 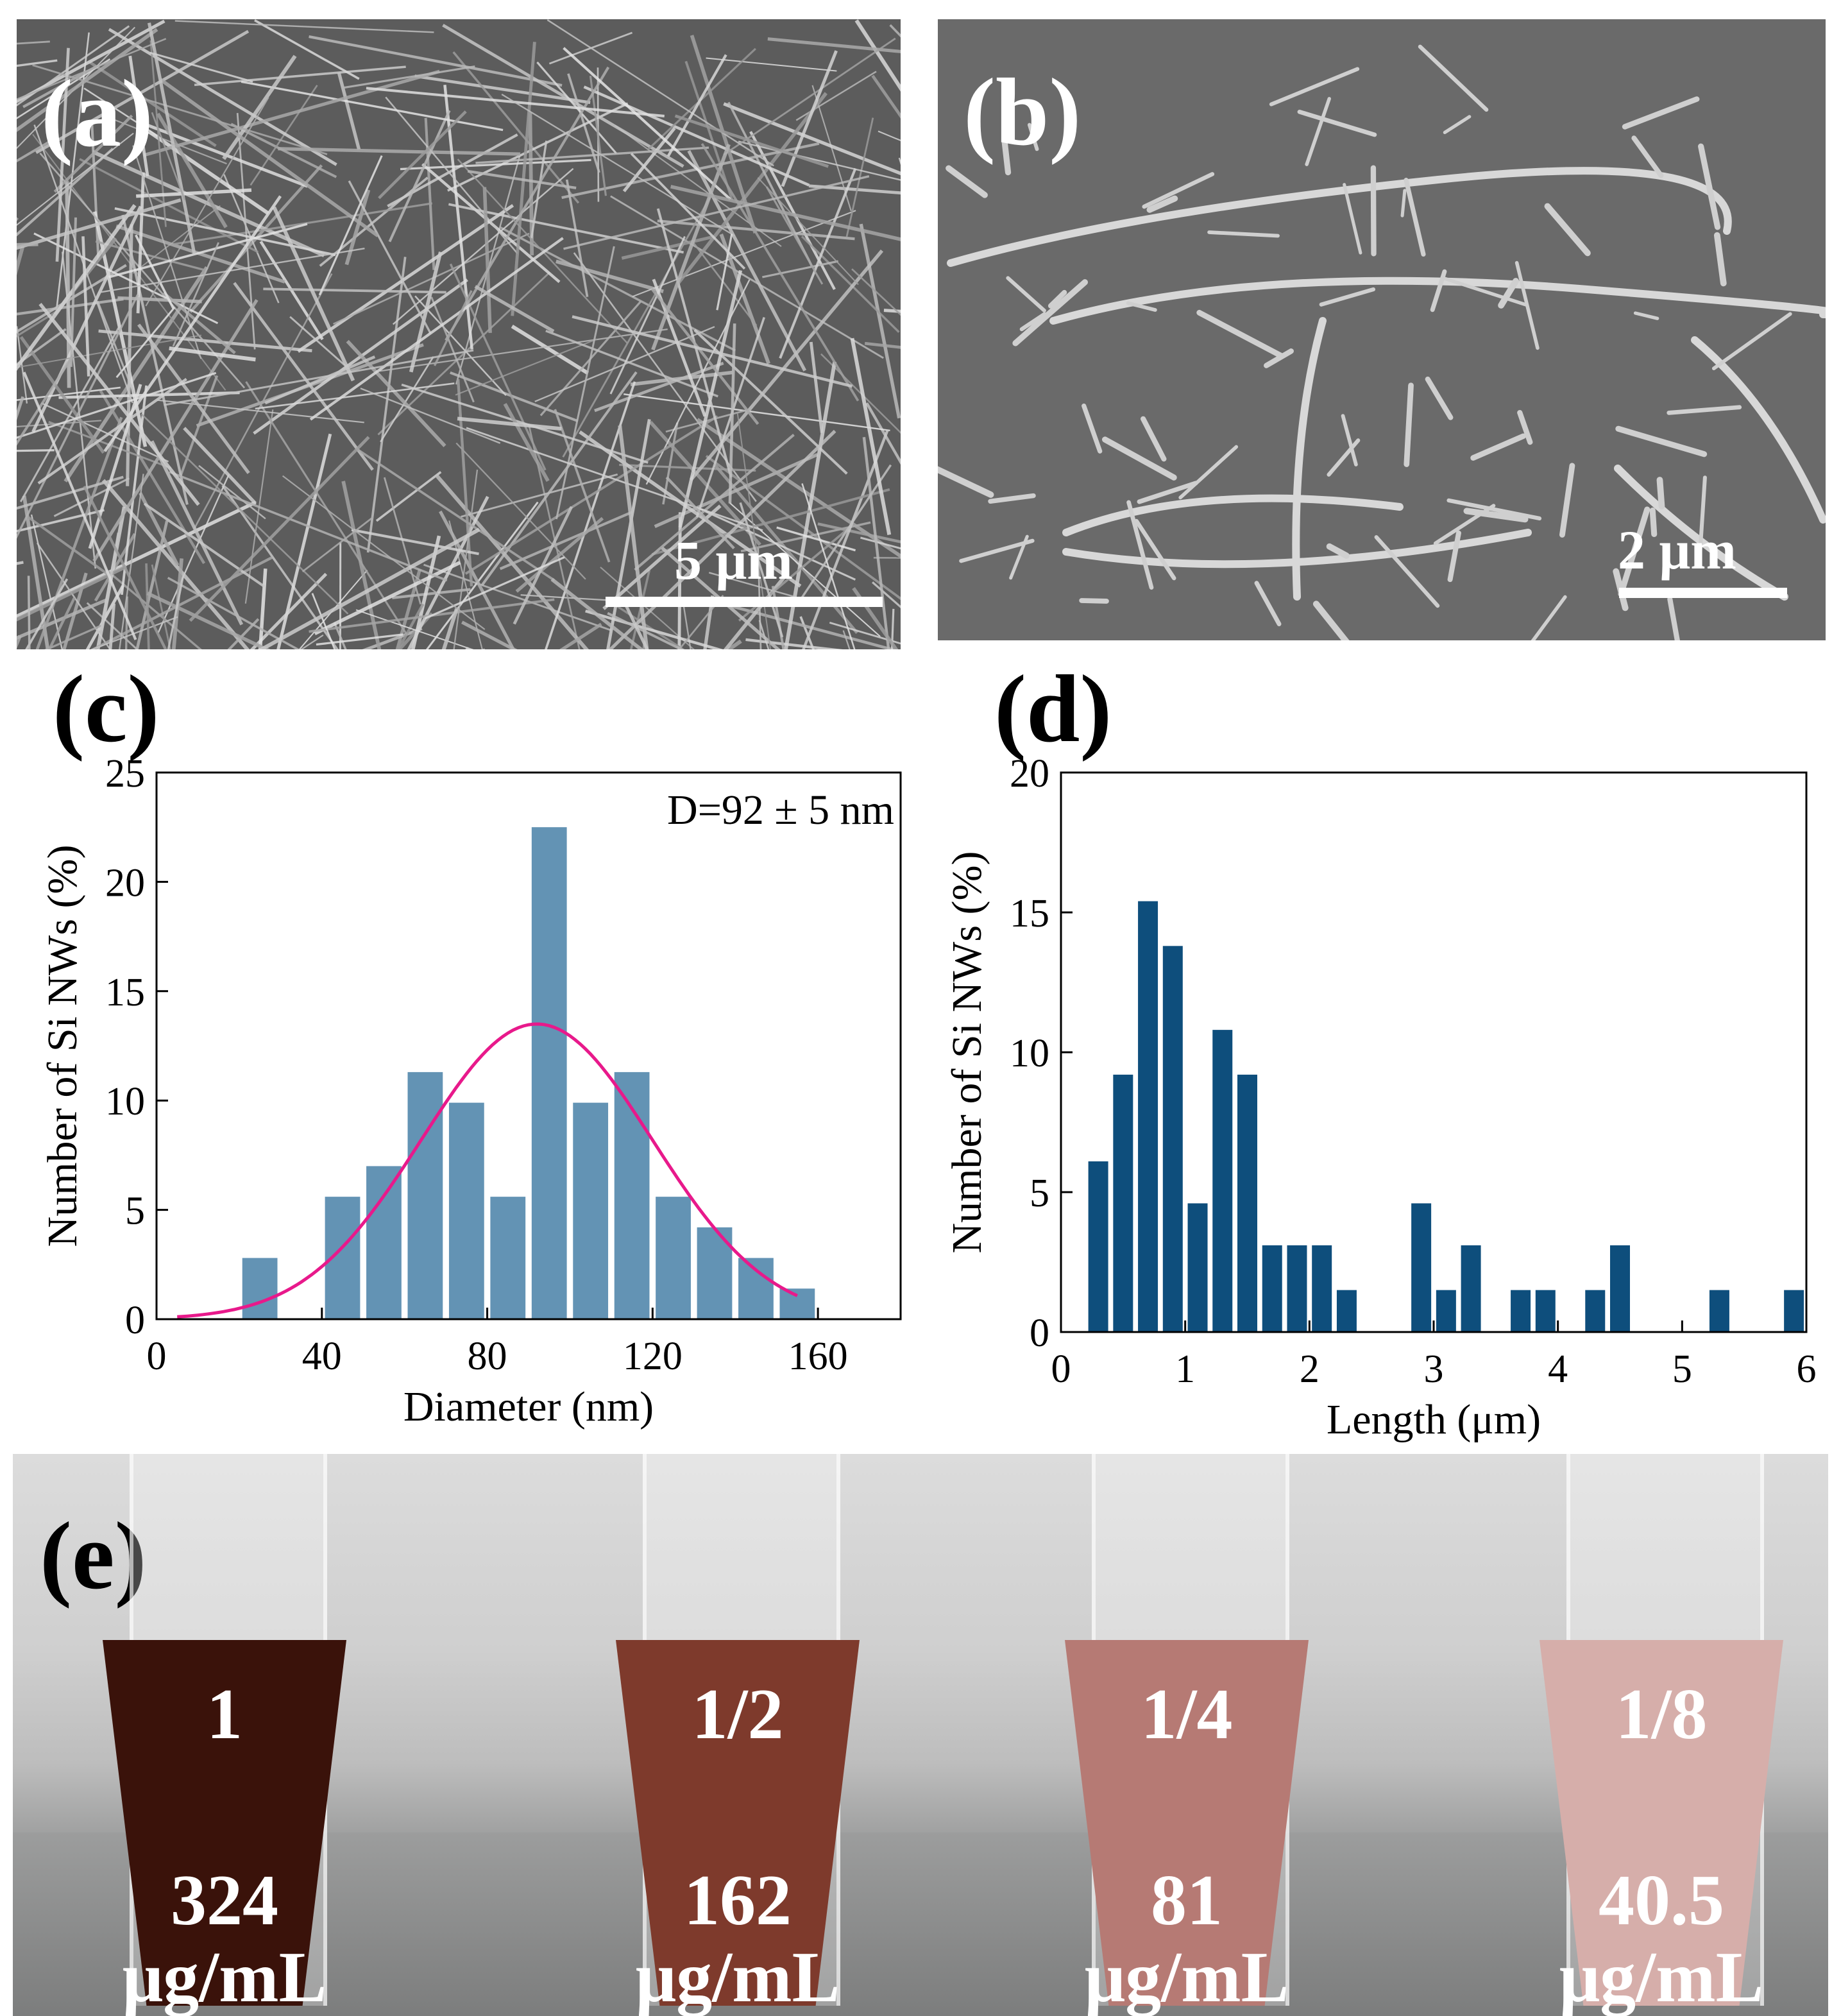 What do you see at coordinates (135, 1320) in the screenshot?
I see `y-tick-label: 0` at bounding box center [135, 1320].